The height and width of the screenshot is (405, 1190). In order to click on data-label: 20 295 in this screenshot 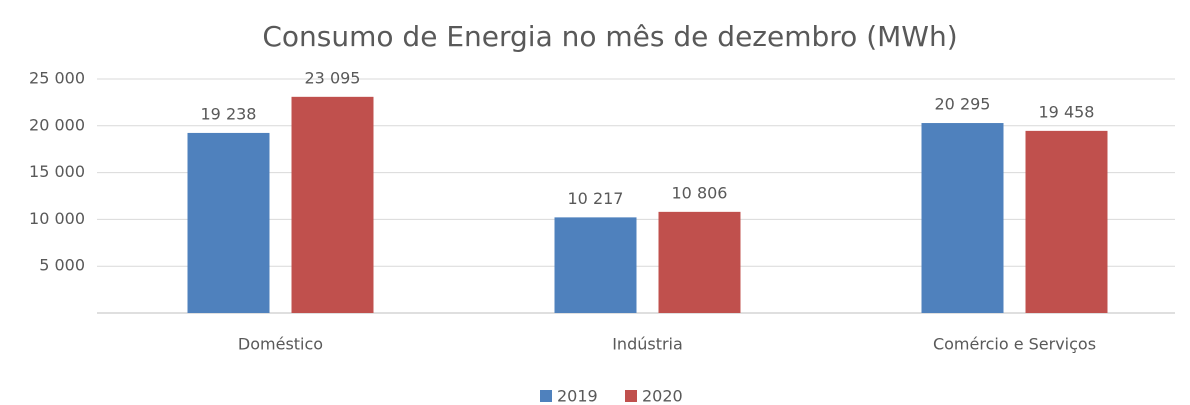, I will do `click(963, 104)`.